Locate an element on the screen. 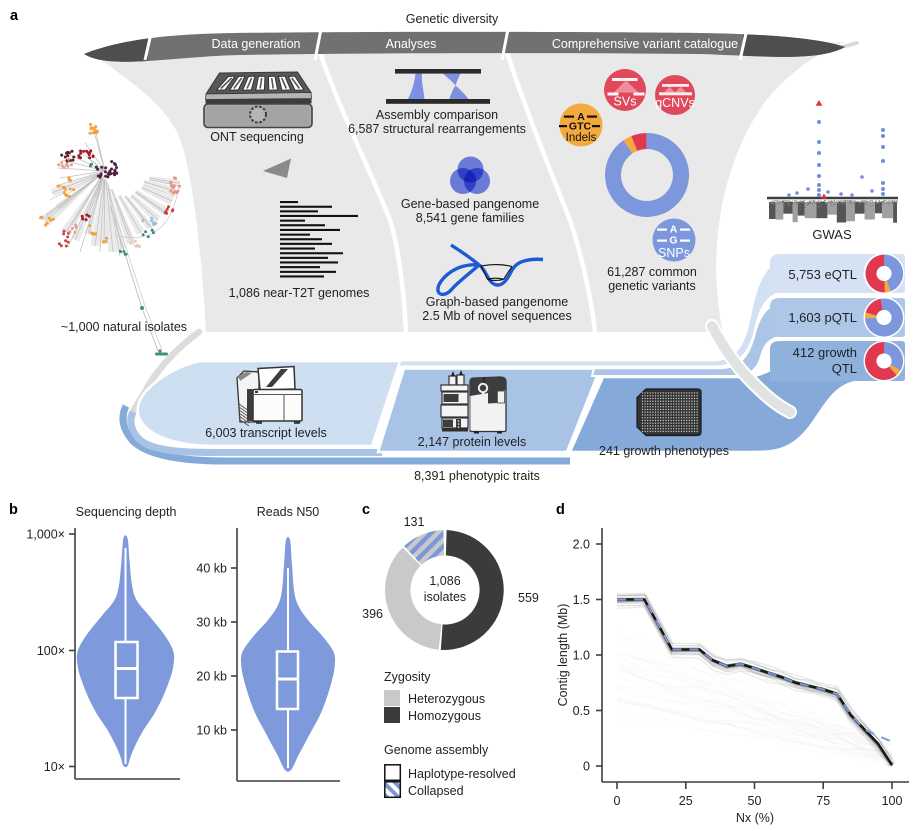 Image resolution: width=922 pixels, height=831 pixels. svg-text: 1,086 is located at coordinates (444, 581).